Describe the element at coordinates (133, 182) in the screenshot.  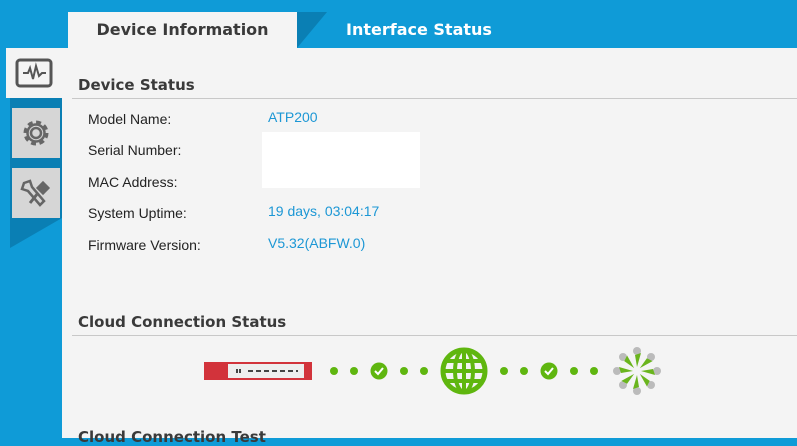
I see `mac-address-label: MAC Address:` at that location.